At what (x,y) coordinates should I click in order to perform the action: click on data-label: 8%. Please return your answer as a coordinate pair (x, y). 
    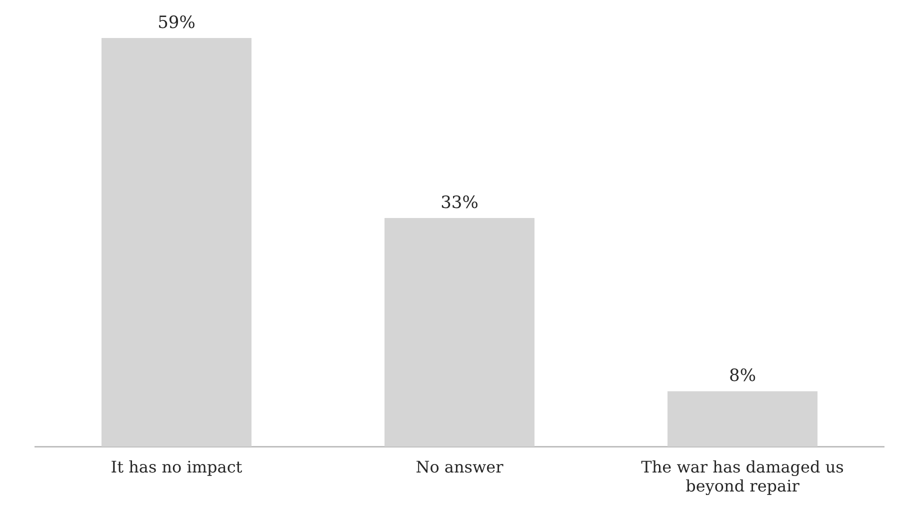
    Looking at the image, I should click on (742, 376).